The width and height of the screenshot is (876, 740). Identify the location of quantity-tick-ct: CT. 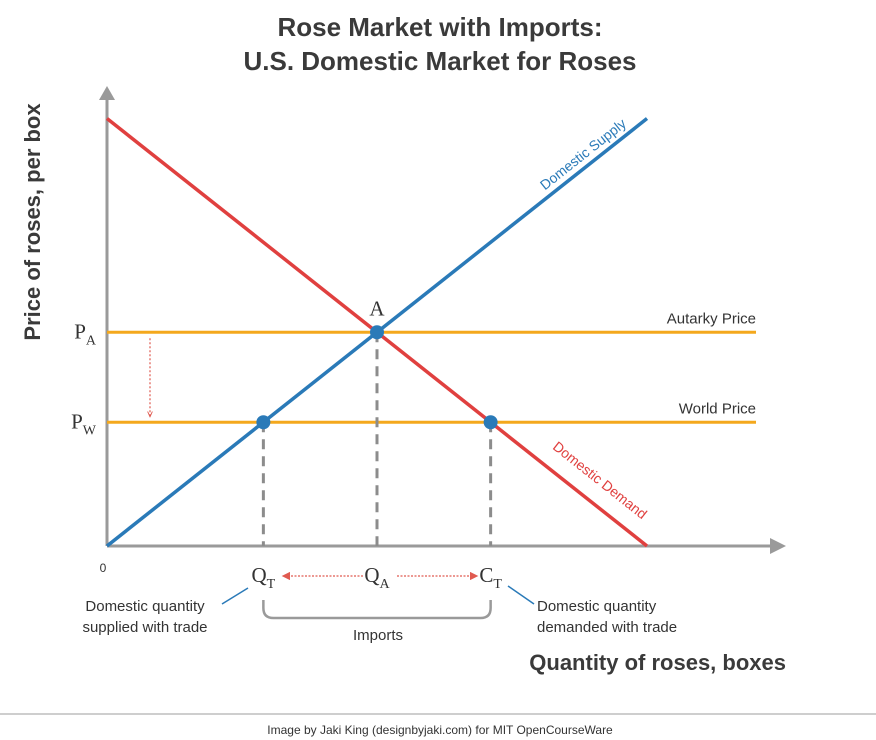
(490, 577).